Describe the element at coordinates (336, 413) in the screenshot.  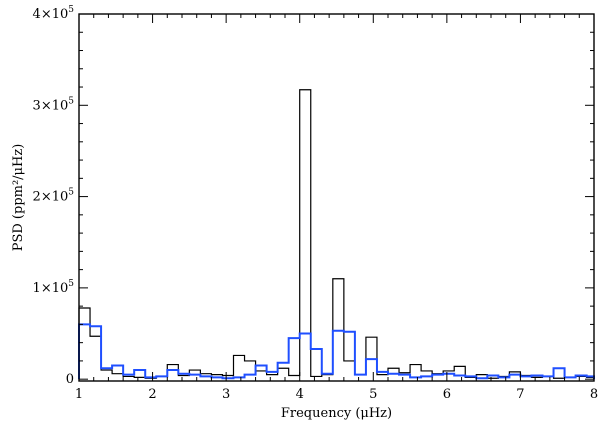
I see `x-axis-title: Frequency (μHz)` at that location.